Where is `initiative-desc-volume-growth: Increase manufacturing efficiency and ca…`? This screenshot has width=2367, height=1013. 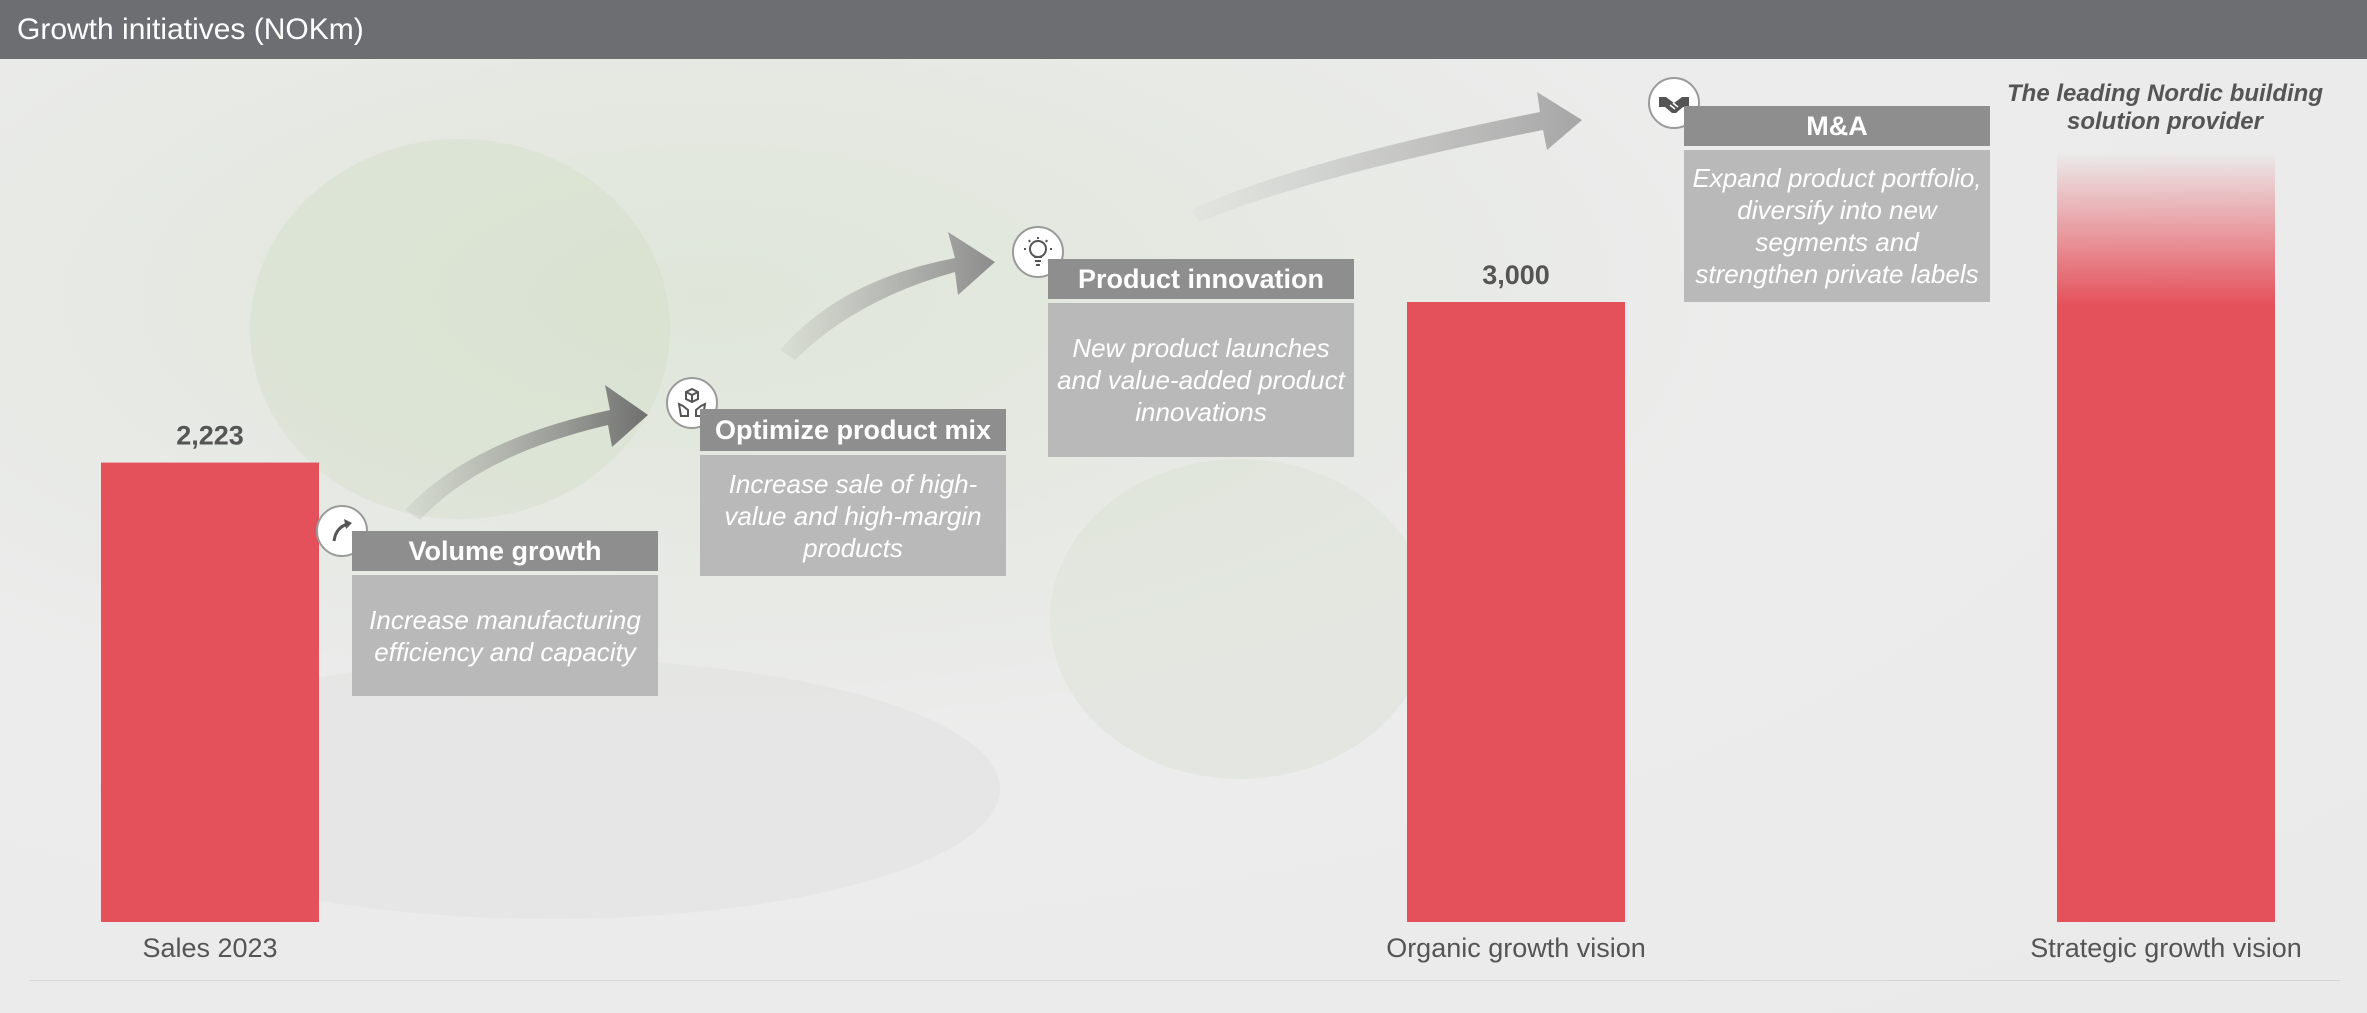
initiative-desc-volume-growth: Increase manufacturing efficiency and ca… is located at coordinates (505, 635).